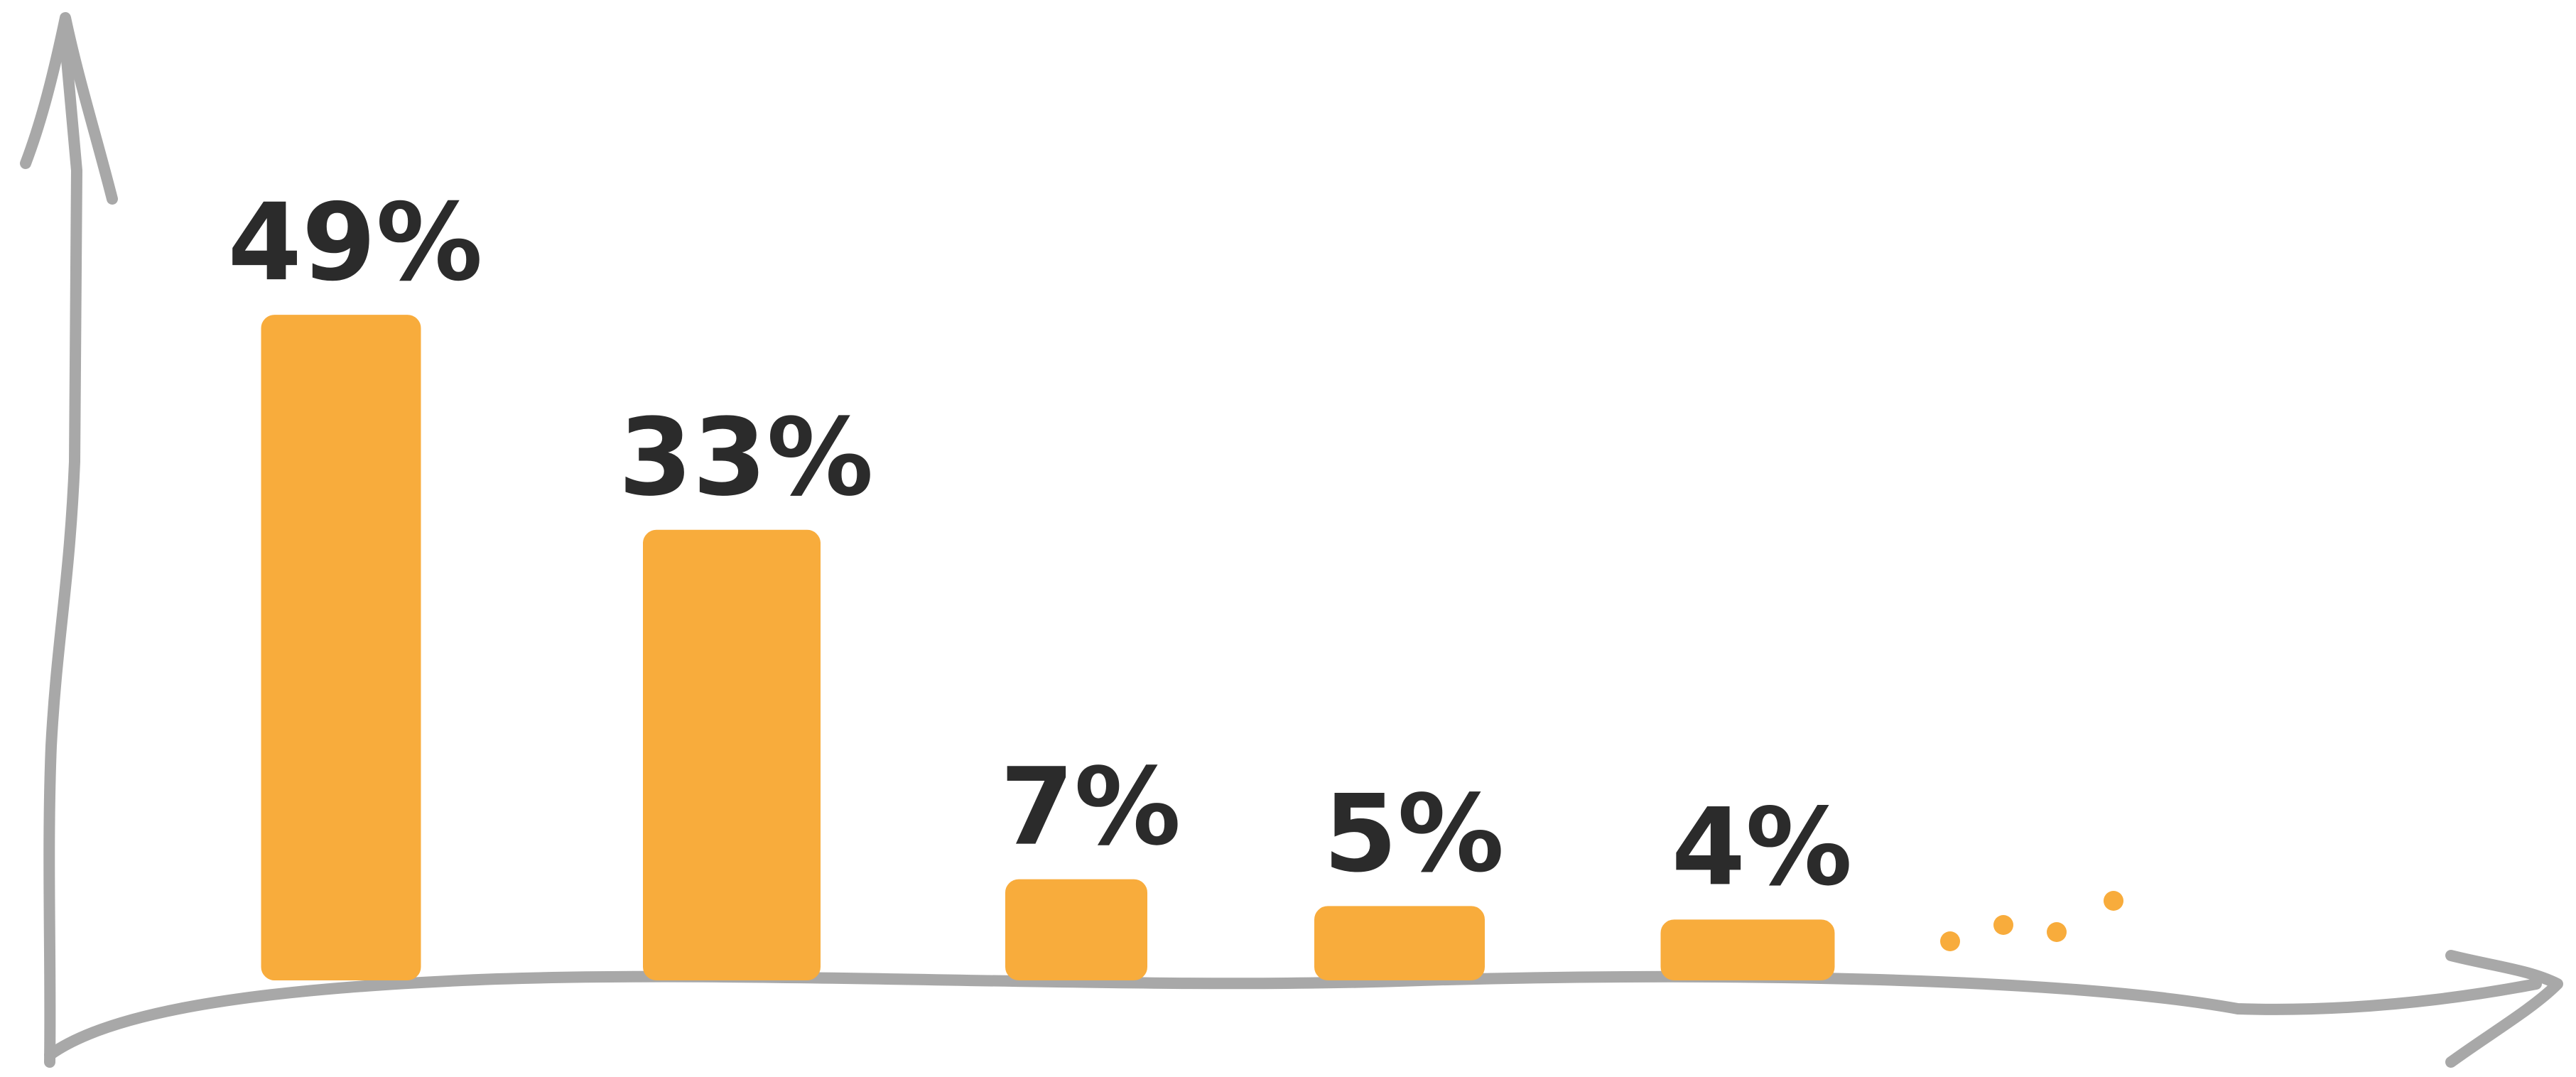 This screenshot has width=2576, height=1077. Describe the element at coordinates (354, 243) in the screenshot. I see `data-label: 49%` at that location.